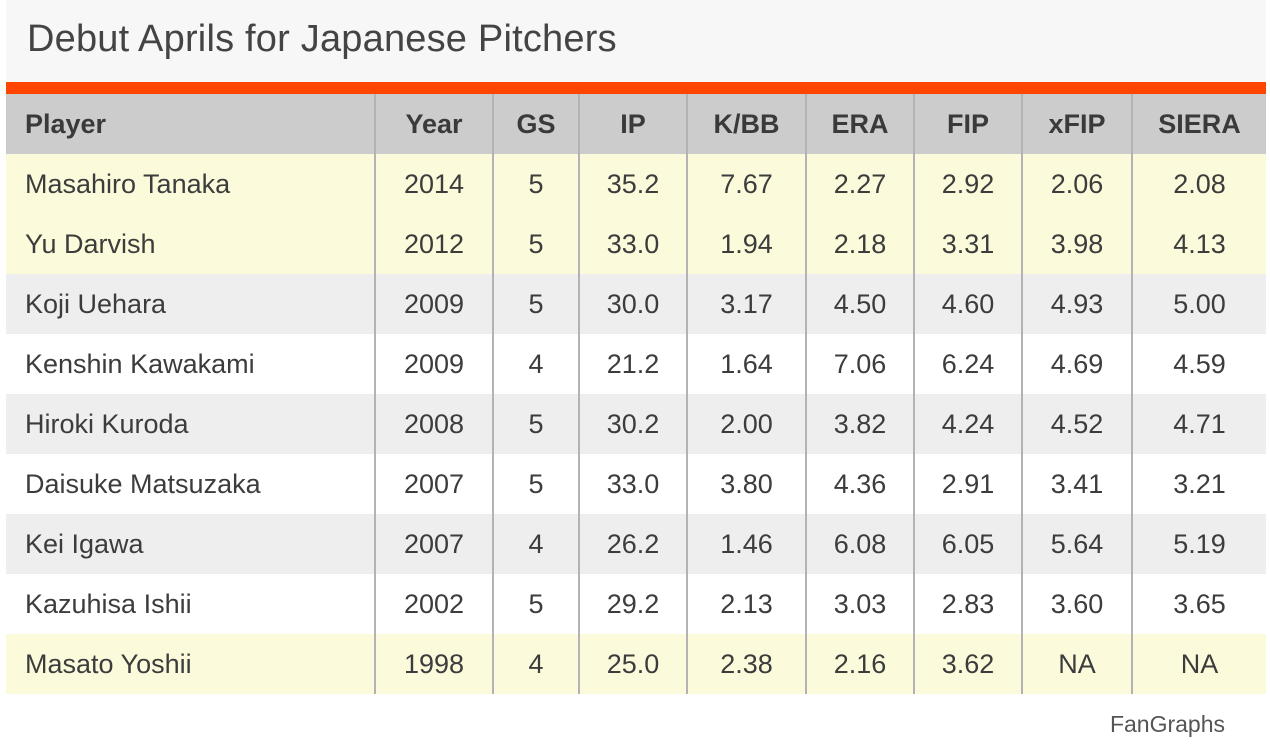  I want to click on cell-era: 3.82, so click(860, 424).